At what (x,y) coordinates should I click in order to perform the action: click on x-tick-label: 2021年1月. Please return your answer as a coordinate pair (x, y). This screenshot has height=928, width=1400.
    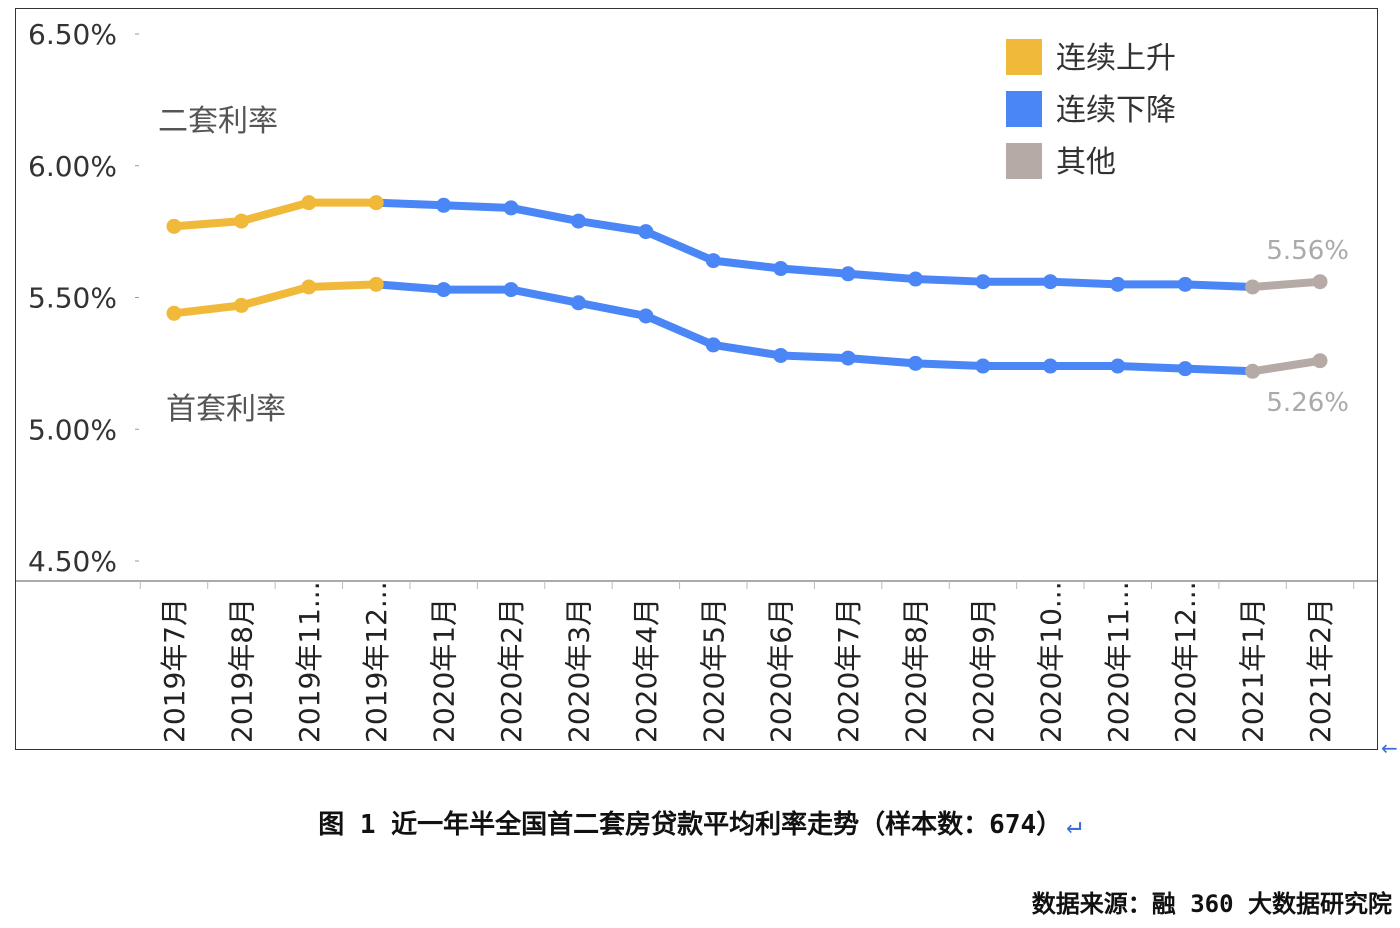
    Looking at the image, I should click on (1253, 670).